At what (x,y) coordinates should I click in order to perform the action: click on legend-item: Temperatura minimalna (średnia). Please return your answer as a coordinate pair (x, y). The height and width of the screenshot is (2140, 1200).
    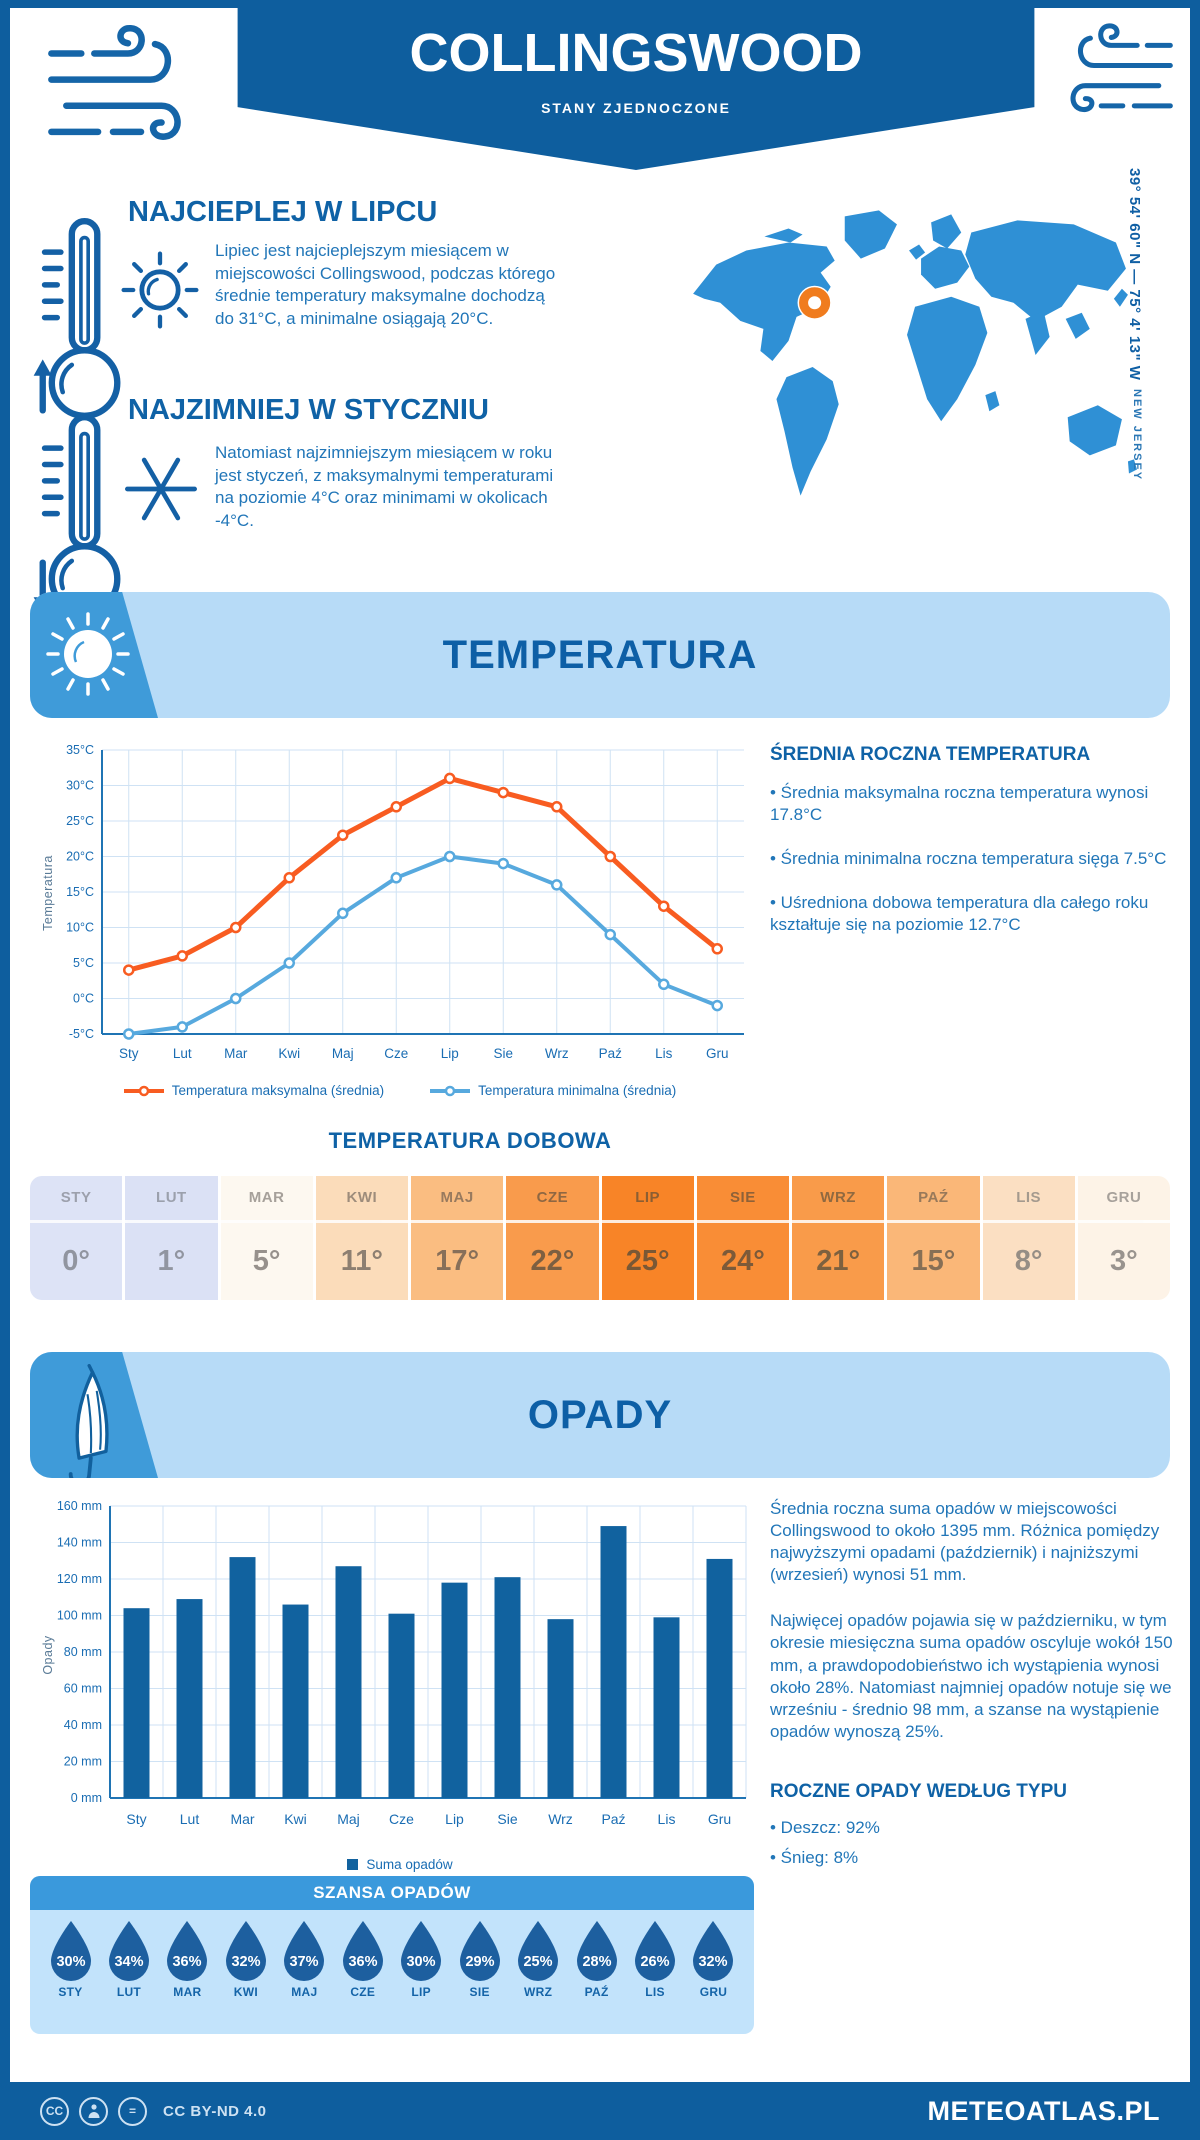
    Looking at the image, I should click on (553, 1090).